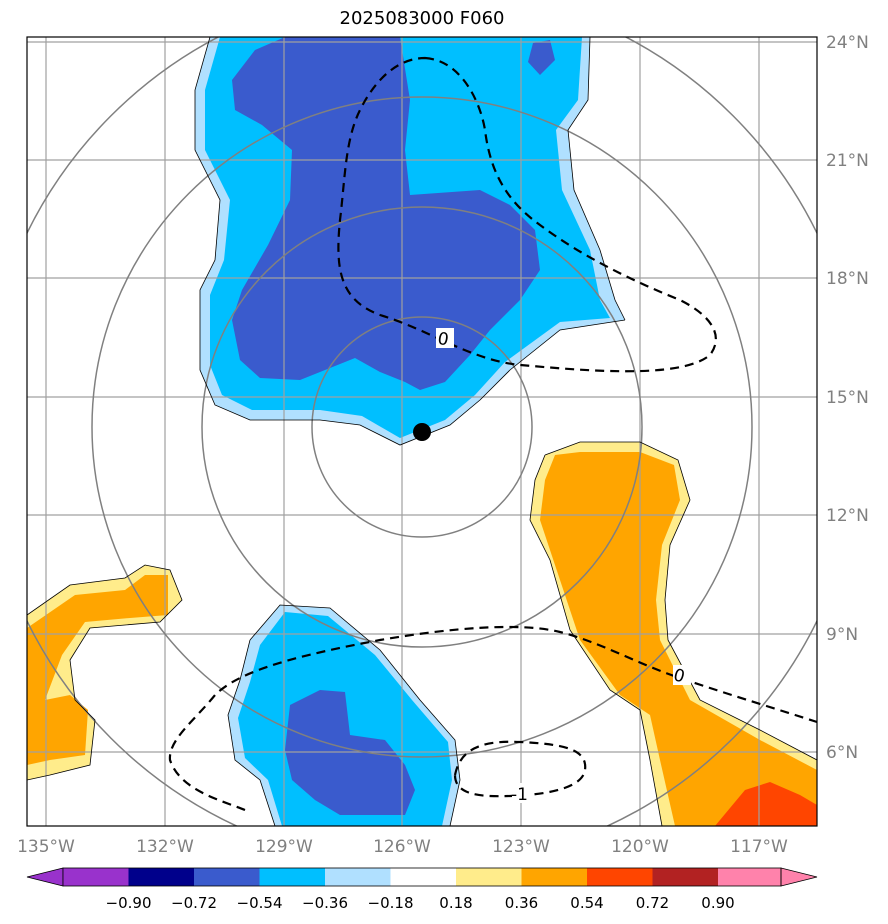  I want to click on cbar-tick-8: 0.54, so click(586, 903).